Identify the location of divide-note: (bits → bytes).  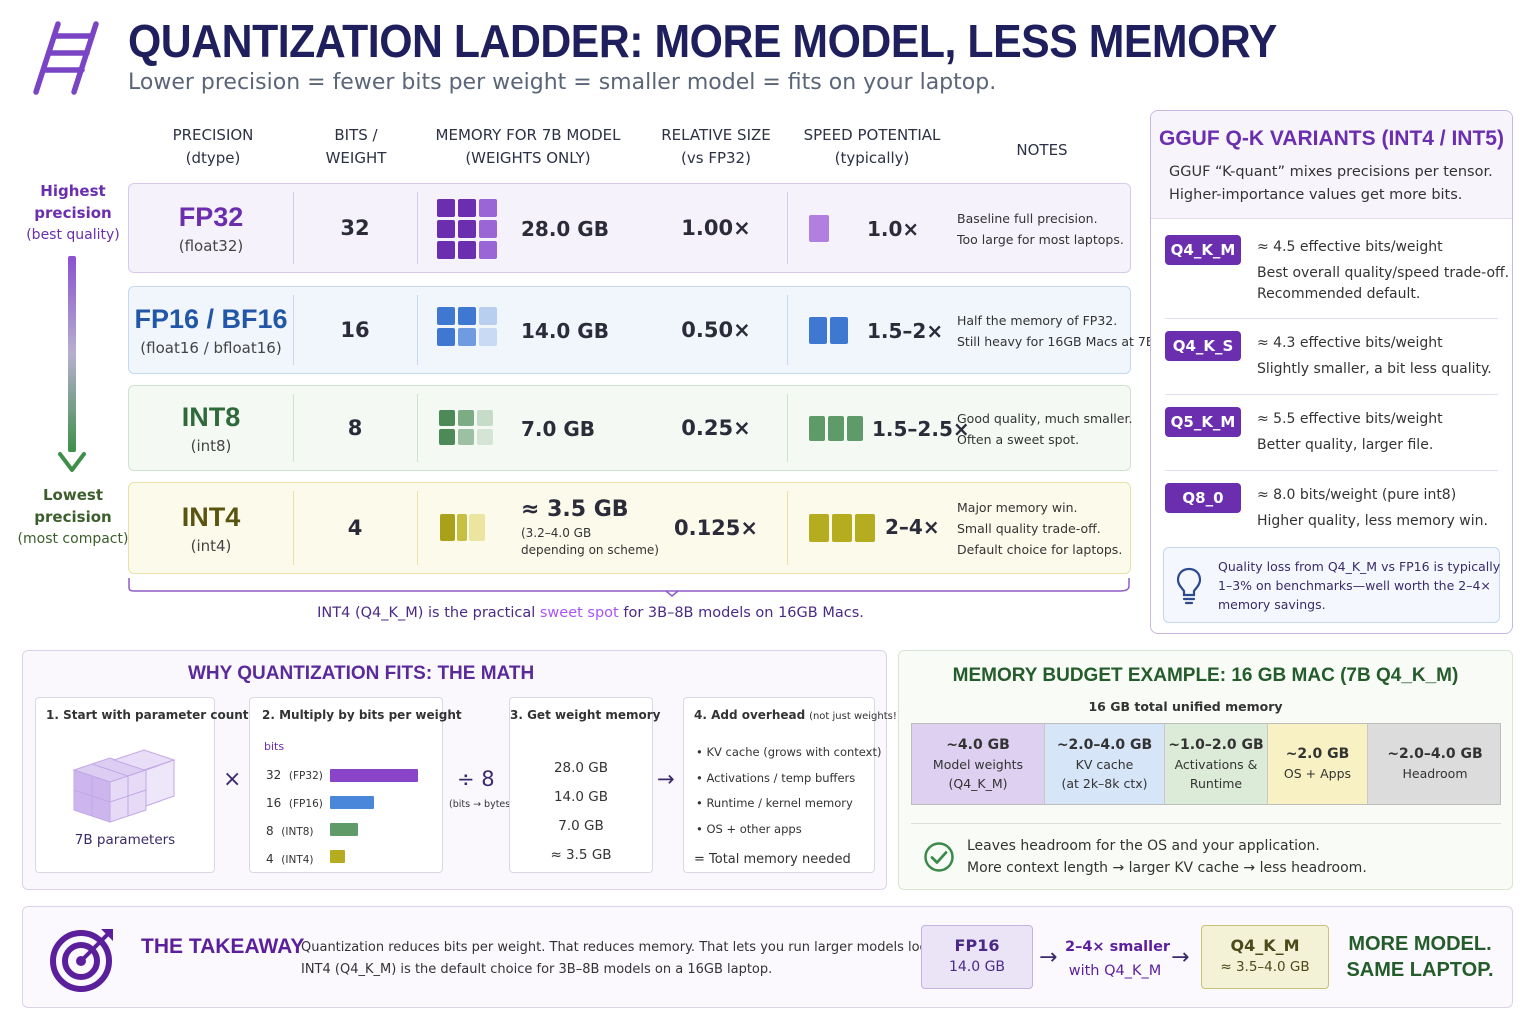
(481, 804).